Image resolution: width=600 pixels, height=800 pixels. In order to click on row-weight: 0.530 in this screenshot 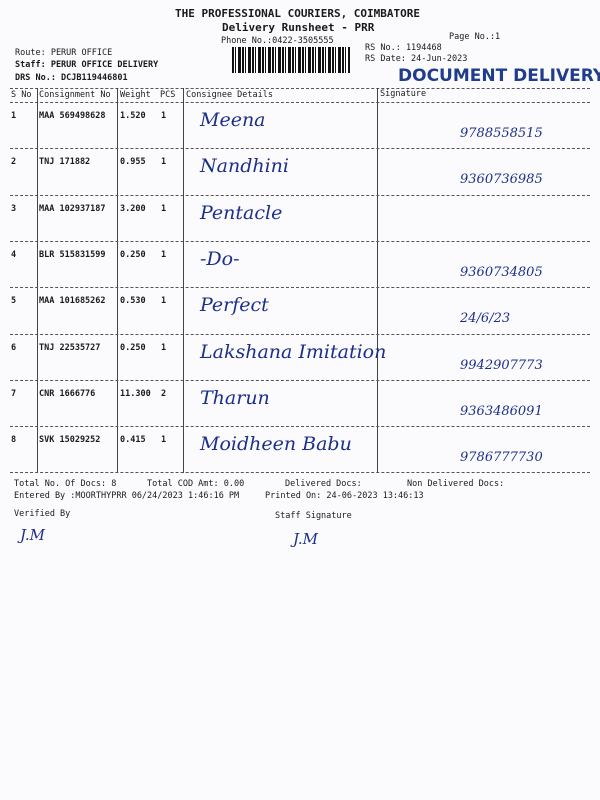, I will do `click(133, 301)`.